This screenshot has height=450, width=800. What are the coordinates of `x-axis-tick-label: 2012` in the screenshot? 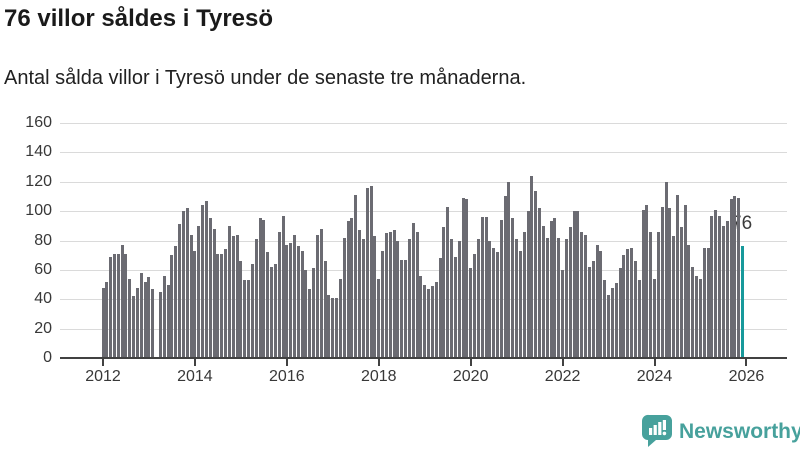 It's located at (103, 376).